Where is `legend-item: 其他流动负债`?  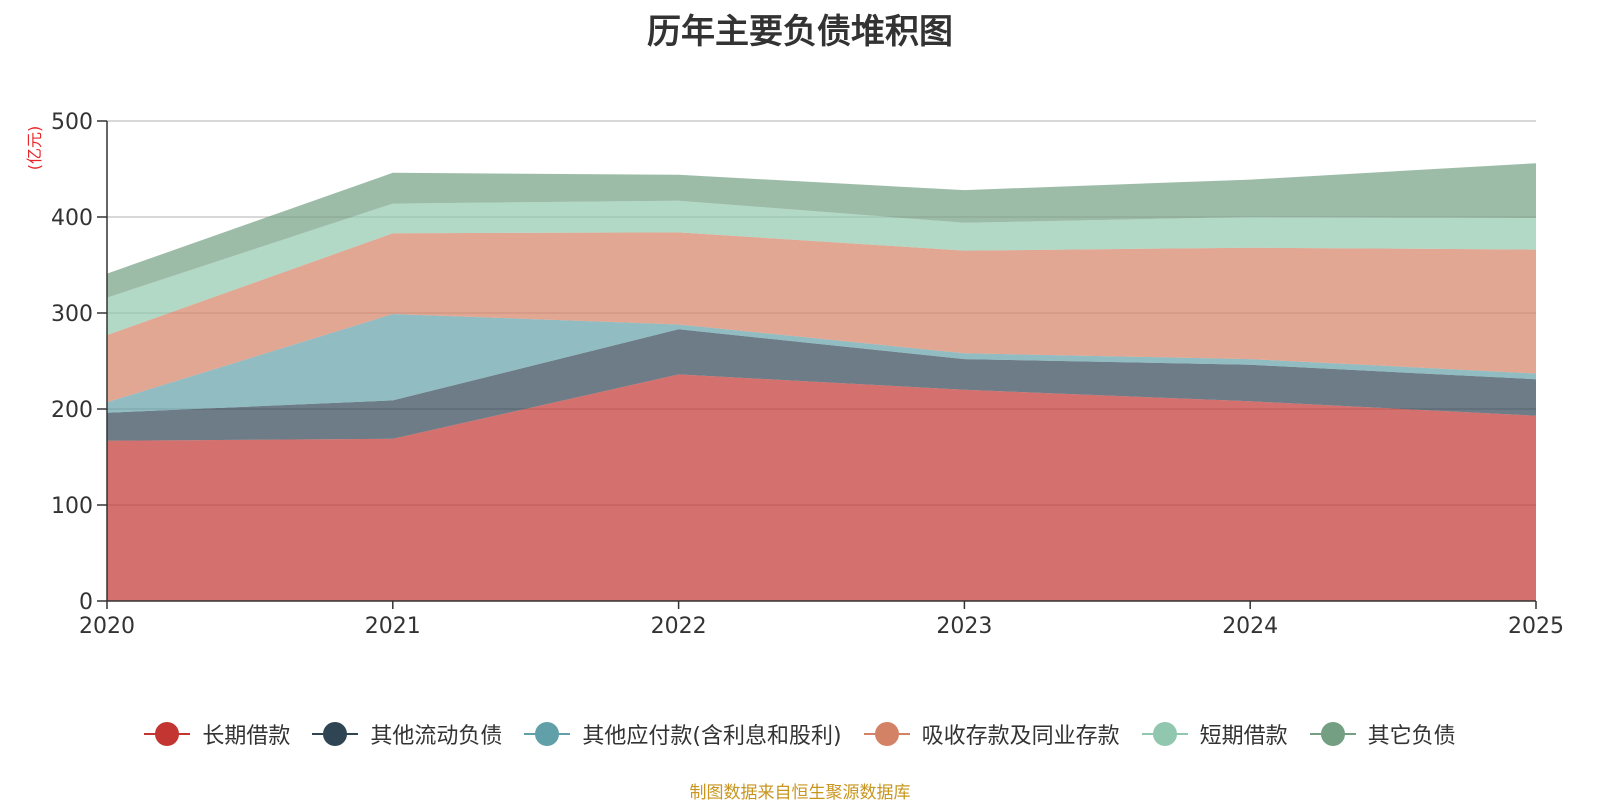
legend-item: 其他流动负债 is located at coordinates (407, 734).